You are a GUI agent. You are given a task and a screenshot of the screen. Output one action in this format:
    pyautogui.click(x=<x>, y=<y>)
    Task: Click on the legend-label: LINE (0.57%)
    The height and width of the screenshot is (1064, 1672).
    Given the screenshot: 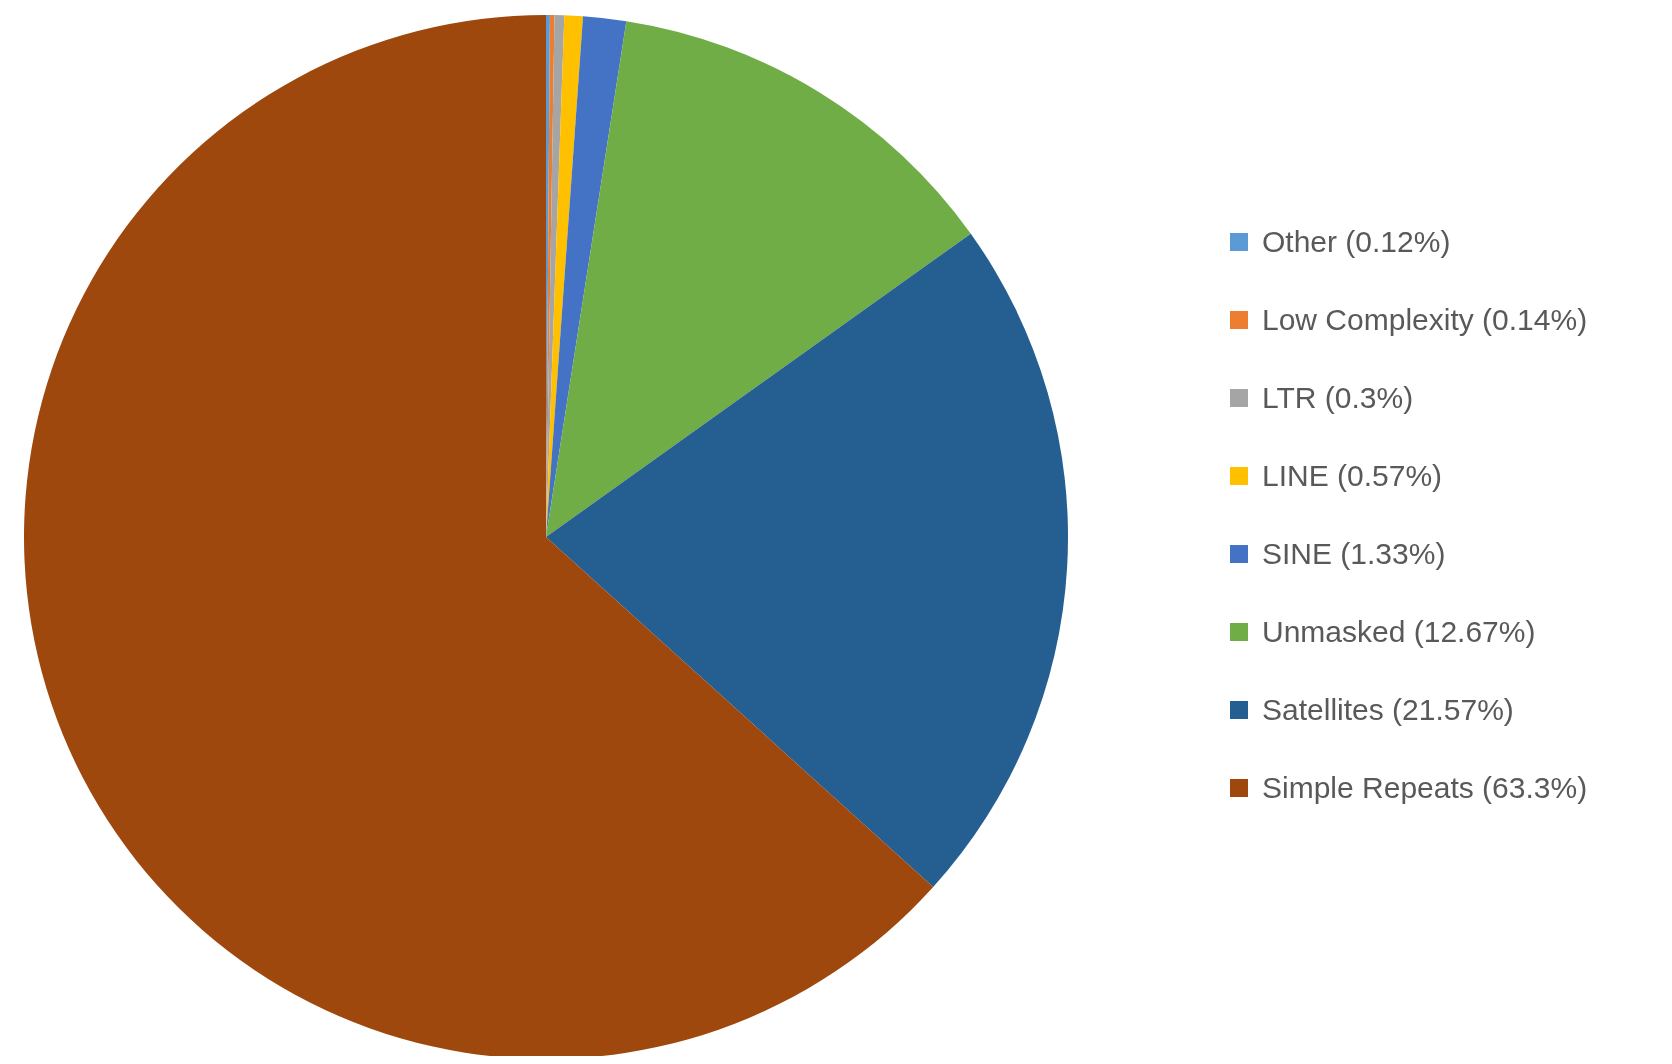 What is the action you would take?
    pyautogui.click(x=1352, y=476)
    